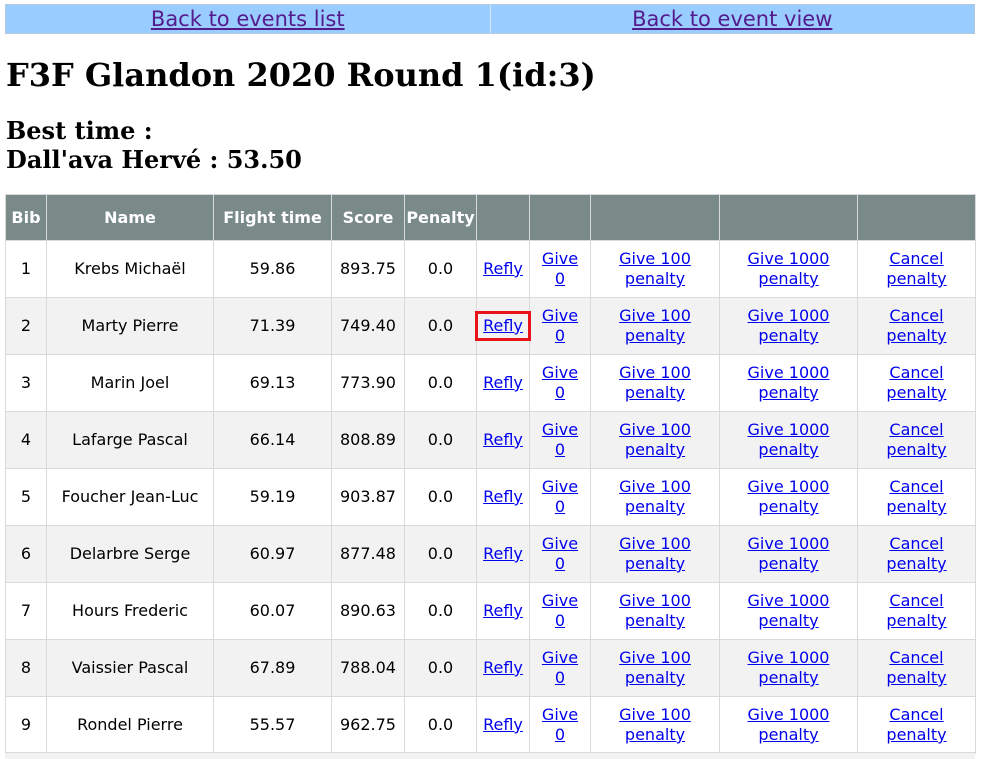 The image size is (985, 759). I want to click on cell-bib: 8, so click(26, 668).